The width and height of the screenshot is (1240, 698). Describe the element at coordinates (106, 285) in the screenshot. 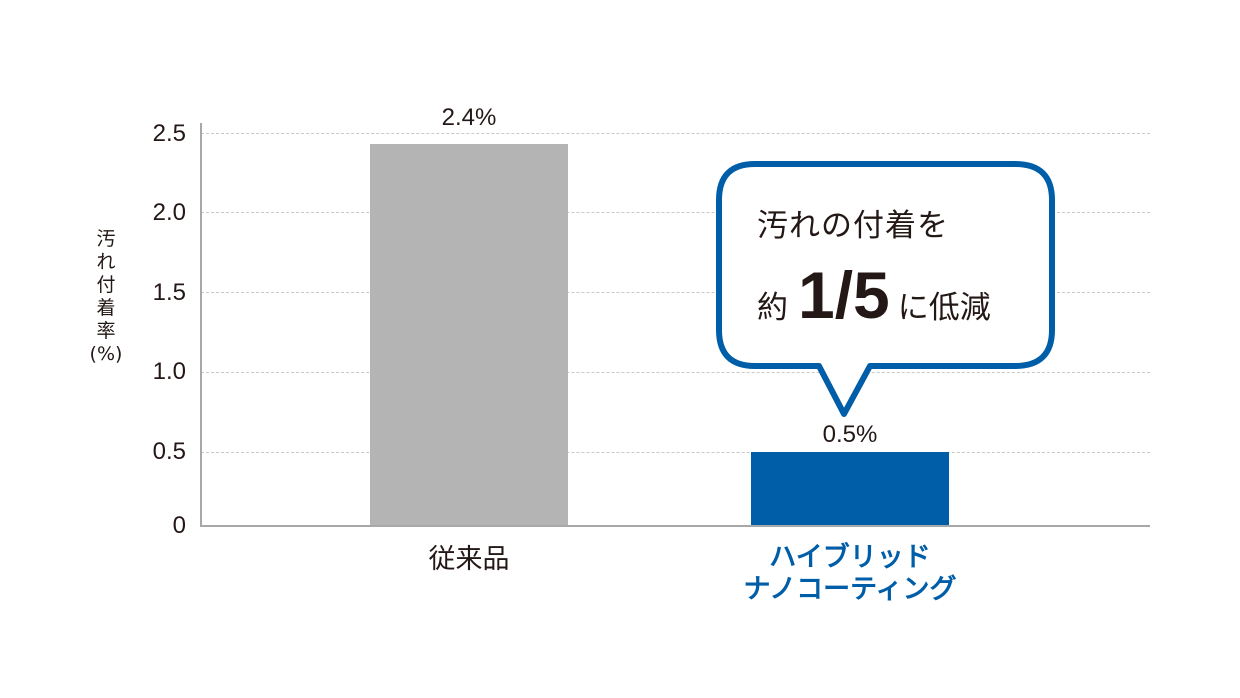

I see `y-label-char: 付` at that location.